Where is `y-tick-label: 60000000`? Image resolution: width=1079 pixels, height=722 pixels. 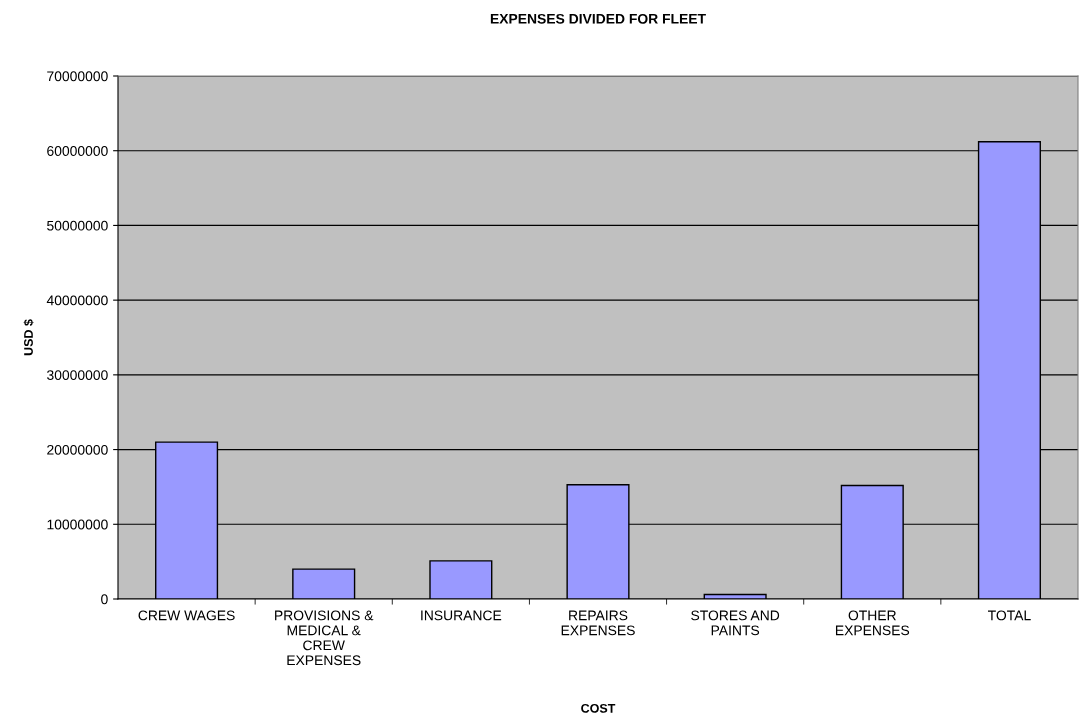
y-tick-label: 60000000 is located at coordinates (77, 151).